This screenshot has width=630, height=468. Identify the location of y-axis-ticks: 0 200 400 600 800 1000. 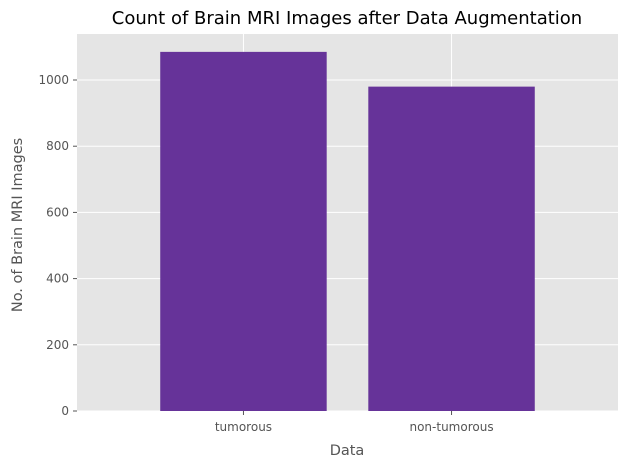
(57, 245).